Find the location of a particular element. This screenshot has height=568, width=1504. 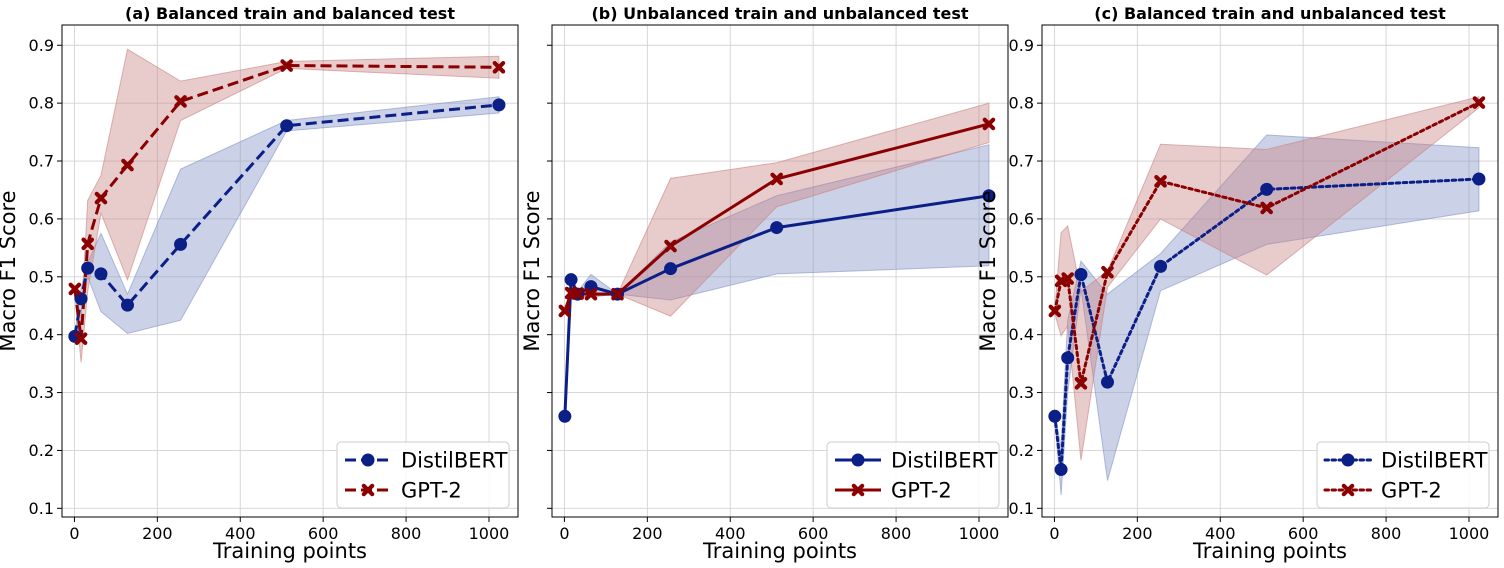

y-tick-label: 0.8 is located at coordinates (1021, 103).